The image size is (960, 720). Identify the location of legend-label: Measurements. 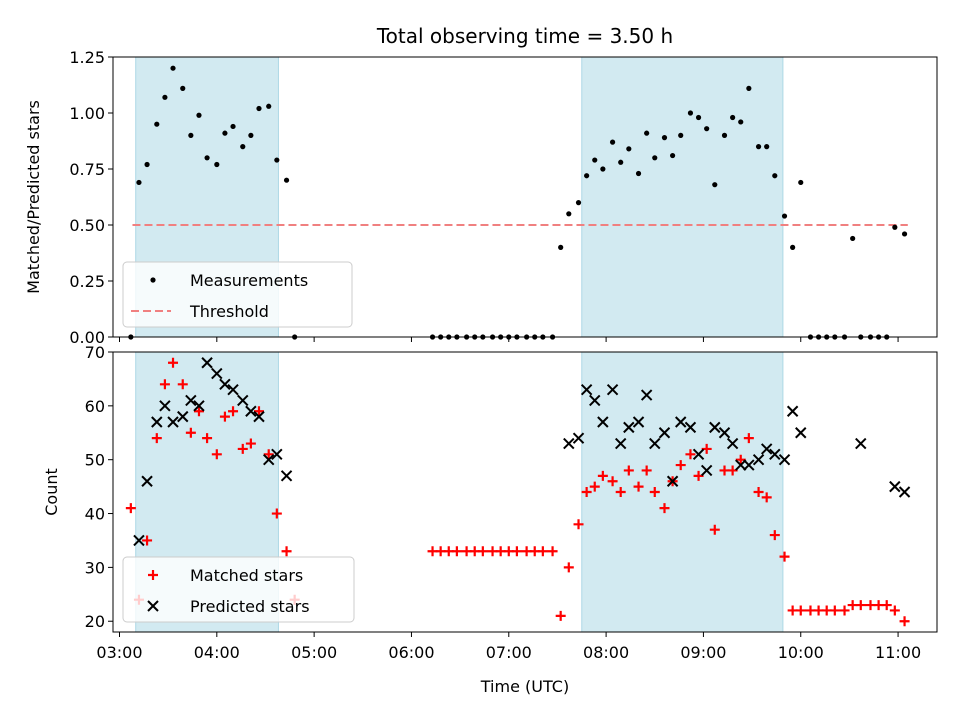
(249, 280).